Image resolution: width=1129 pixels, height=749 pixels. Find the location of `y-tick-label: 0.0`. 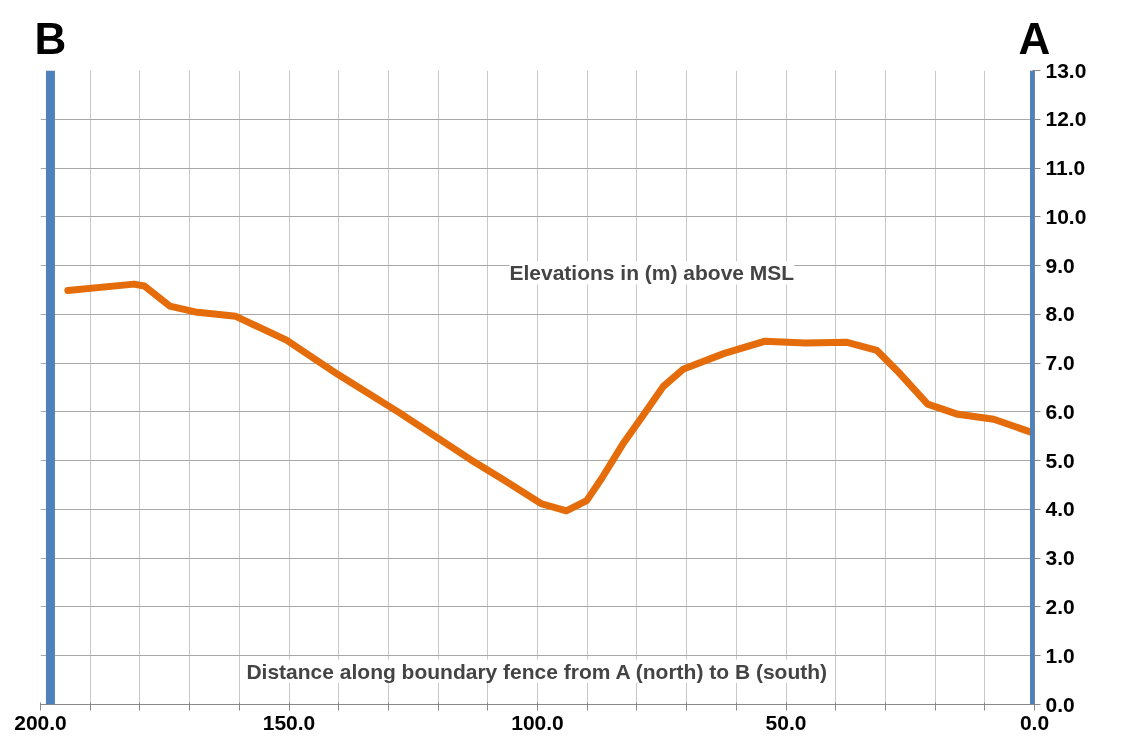

y-tick-label: 0.0 is located at coordinates (1060, 704).